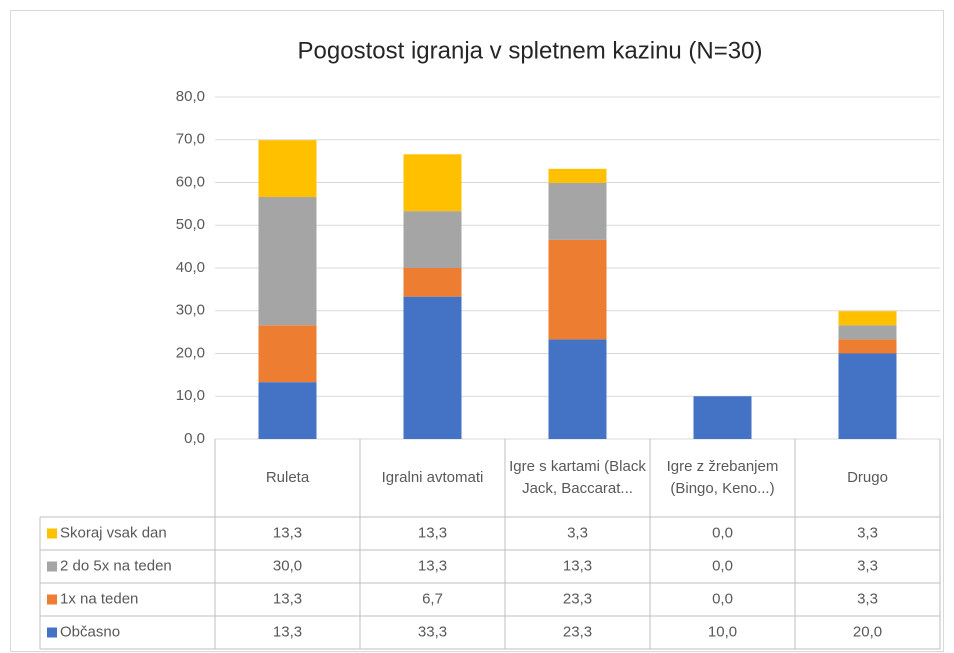  What do you see at coordinates (190, 224) in the screenshot?
I see `y-tick-label: 50,0` at bounding box center [190, 224].